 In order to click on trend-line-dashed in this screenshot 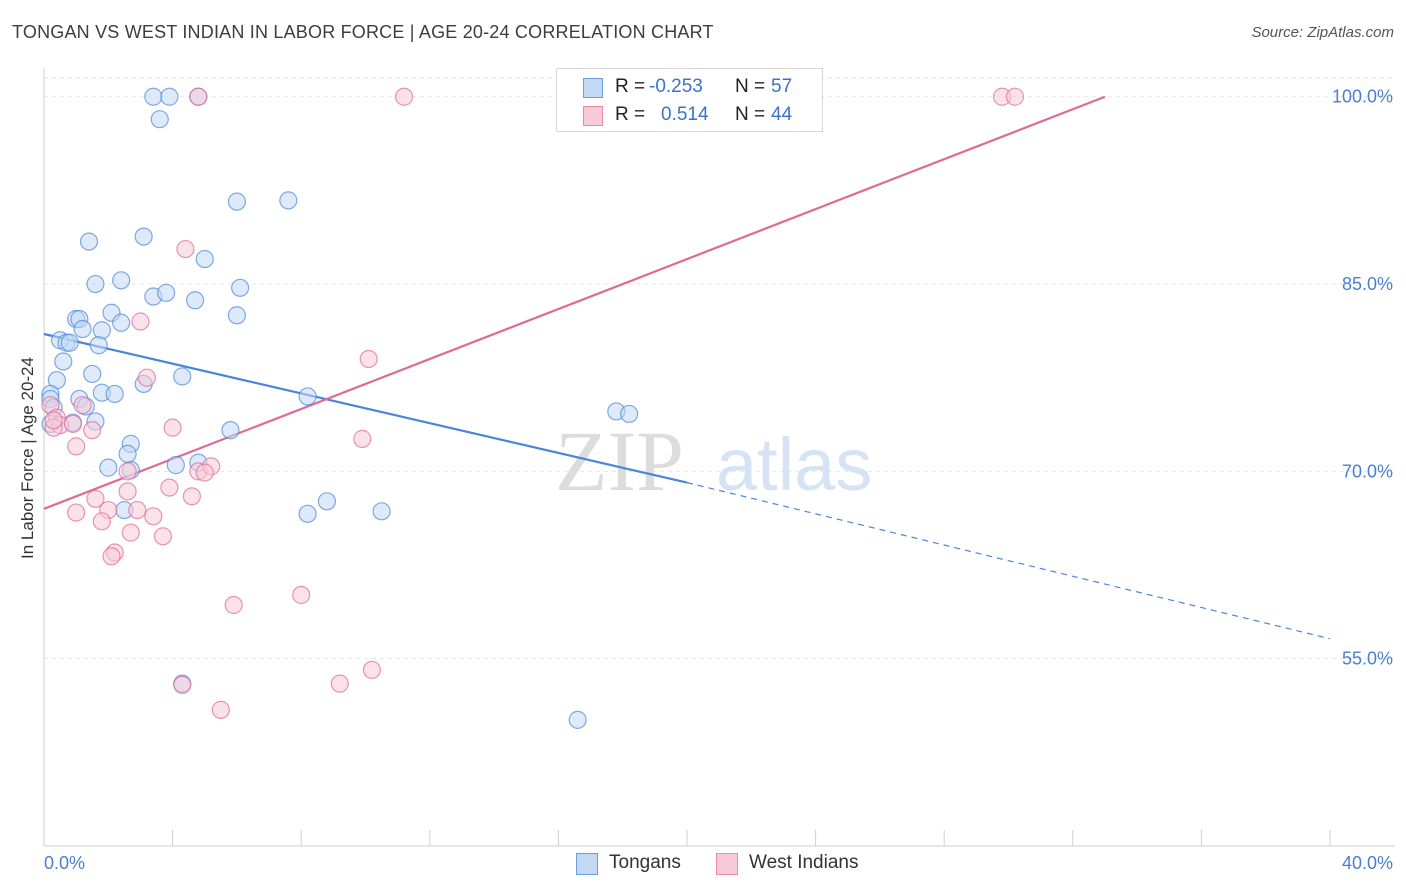, I will do `click(1008, 561)`.